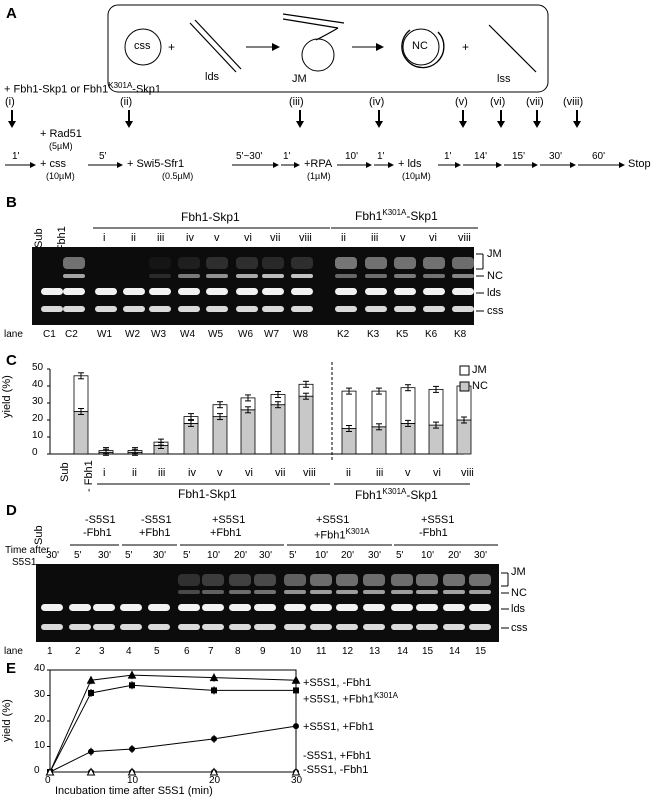 Image resolution: width=656 pixels, height=800 pixels. I want to click on protocol-time: 14', so click(481, 156).